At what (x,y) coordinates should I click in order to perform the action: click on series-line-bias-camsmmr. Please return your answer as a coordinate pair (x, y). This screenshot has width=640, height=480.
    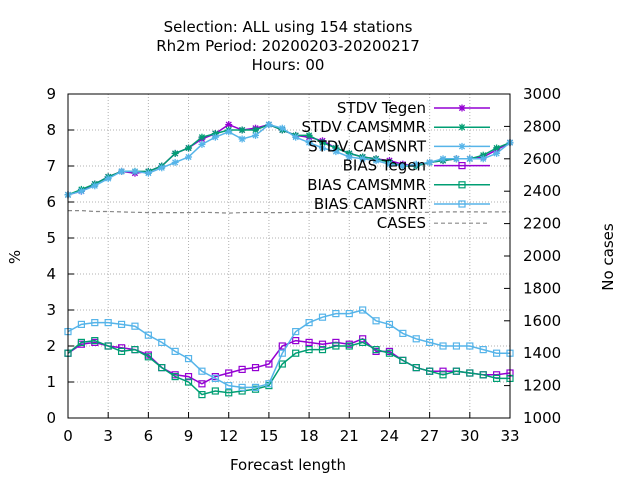
    Looking at the image, I should click on (288, 367).